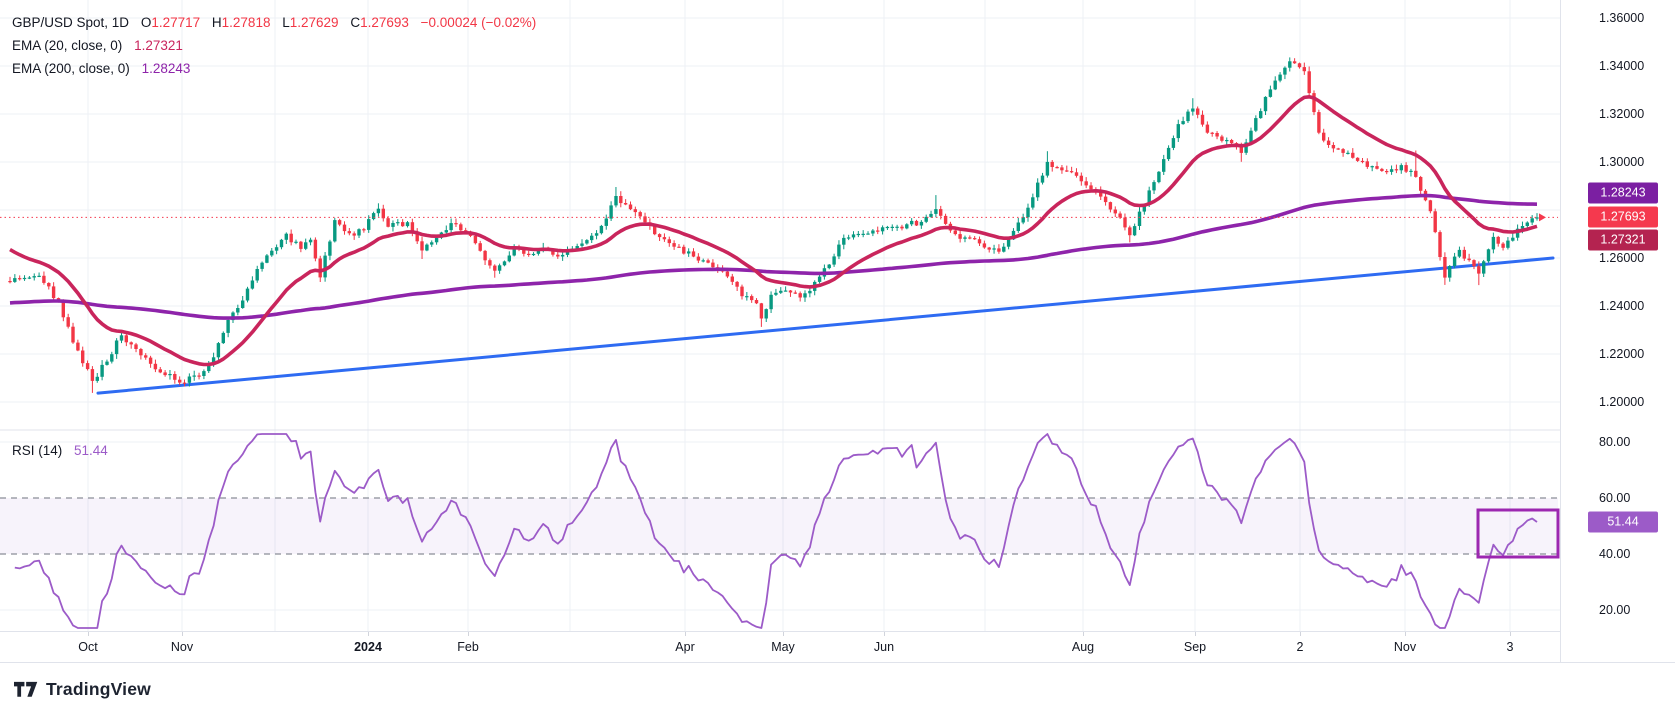  What do you see at coordinates (1623, 217) in the screenshot?
I see `last-price-badge: 1.27693` at bounding box center [1623, 217].